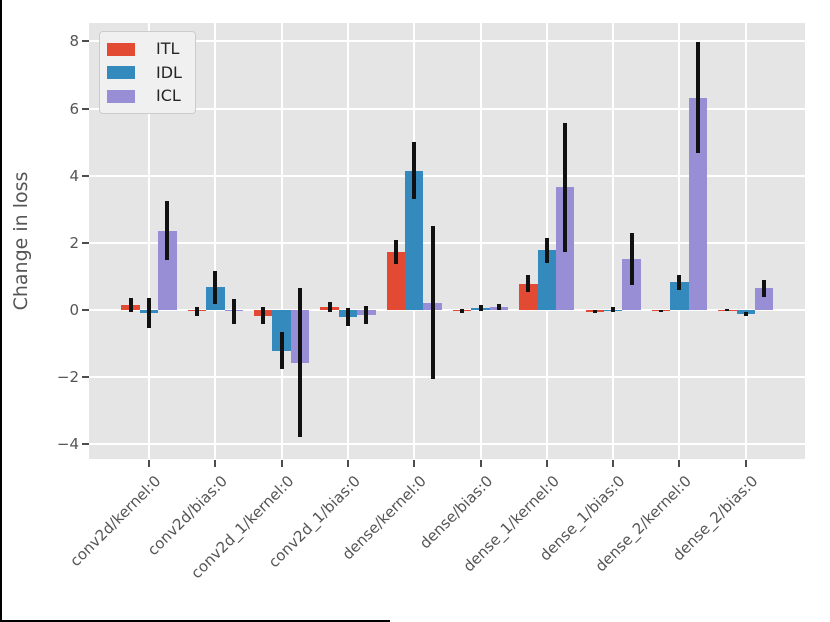 The width and height of the screenshot is (830, 622). Describe the element at coordinates (74, 309) in the screenshot. I see `y-tick-label: 0` at that location.